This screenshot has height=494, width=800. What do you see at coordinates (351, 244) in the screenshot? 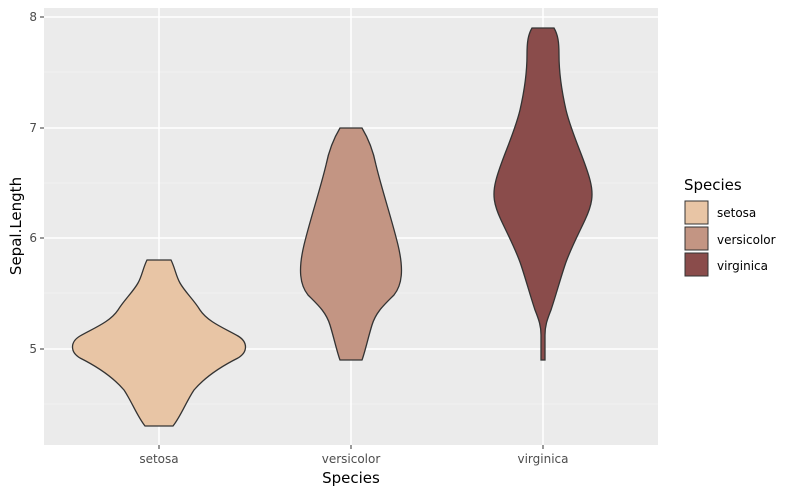
I see `violin-versicolor` at bounding box center [351, 244].